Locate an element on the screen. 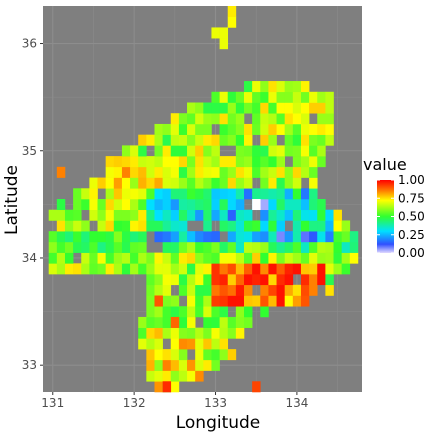 The width and height of the screenshot is (436, 436). legend-tick-label: 0.25 is located at coordinates (411, 235).